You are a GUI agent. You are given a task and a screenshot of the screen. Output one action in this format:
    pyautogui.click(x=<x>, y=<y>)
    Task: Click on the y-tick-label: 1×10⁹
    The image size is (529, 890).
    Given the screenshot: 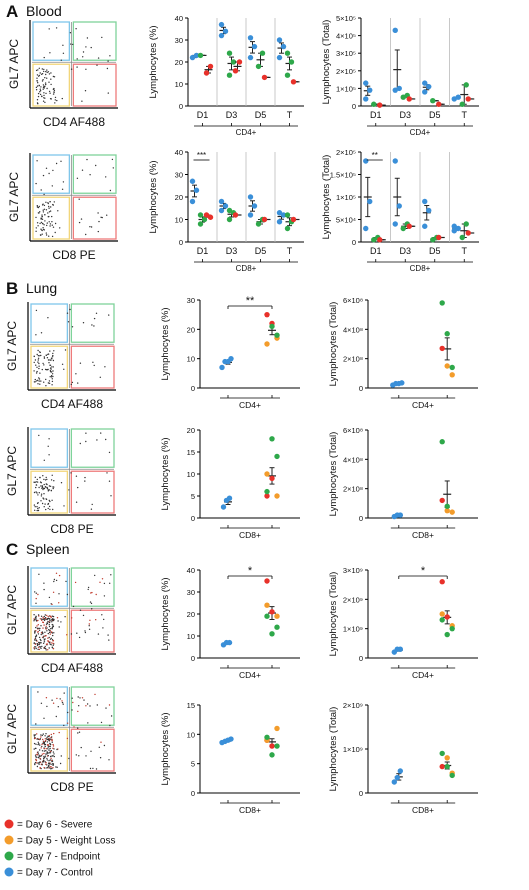 What is the action you would take?
    pyautogui.click(x=353, y=629)
    